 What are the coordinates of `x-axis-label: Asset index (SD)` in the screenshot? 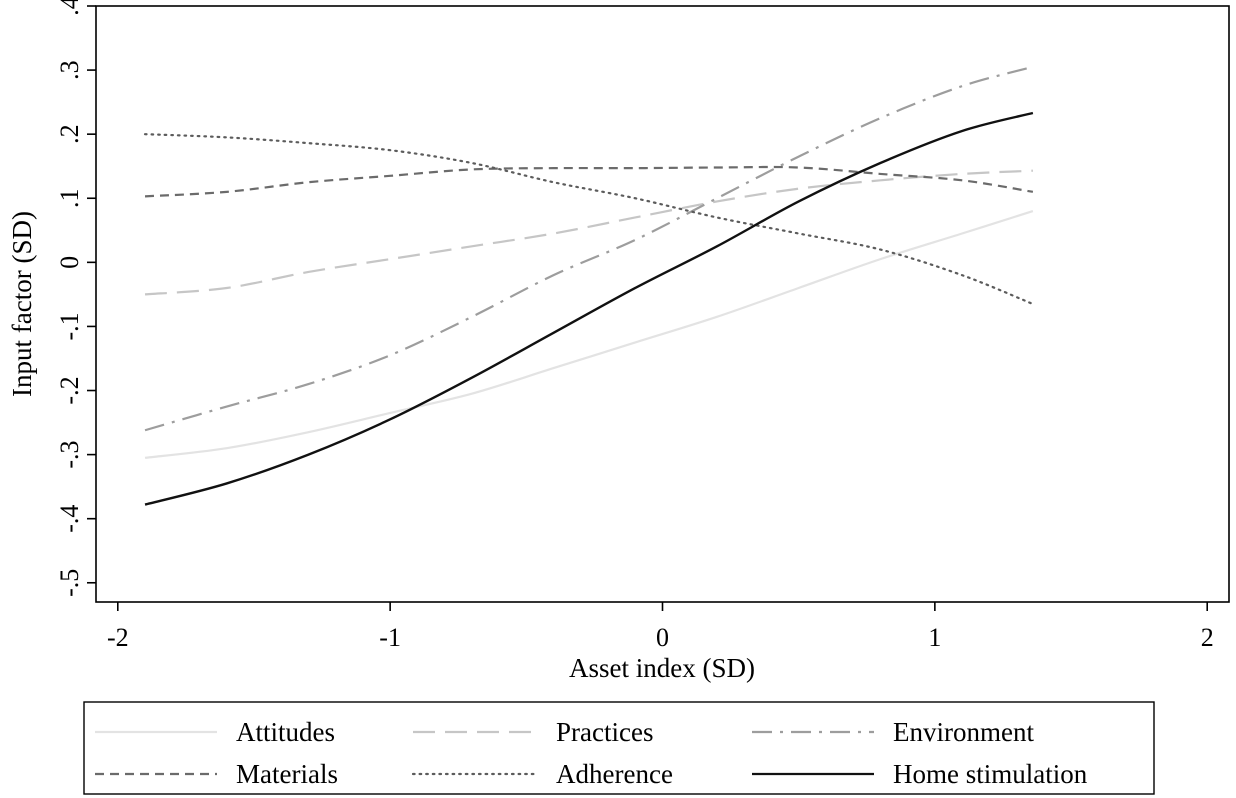 It's located at (662, 668).